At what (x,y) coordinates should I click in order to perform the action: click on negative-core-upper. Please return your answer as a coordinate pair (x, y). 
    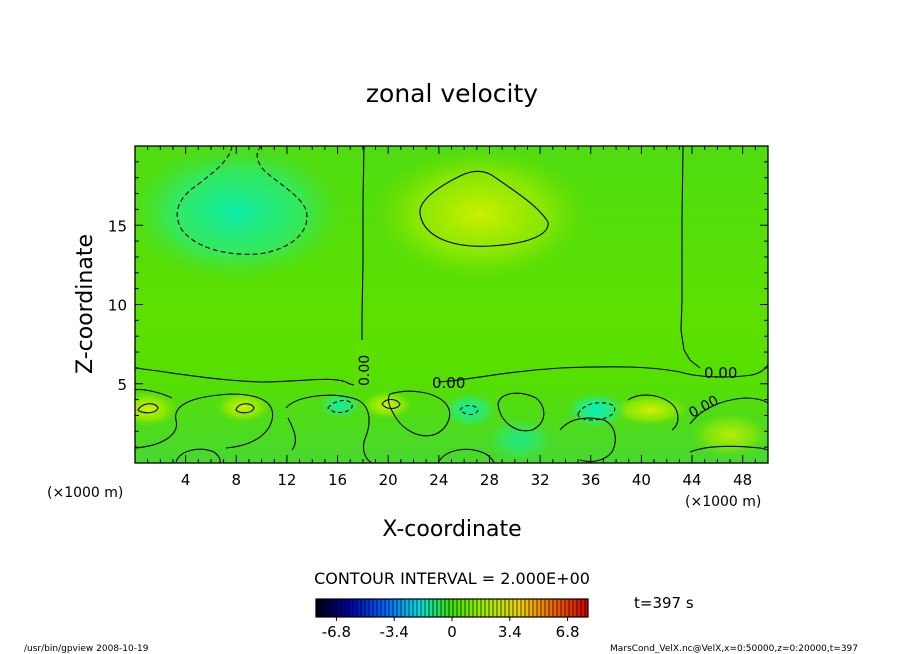
    Looking at the image, I should click on (240, 214).